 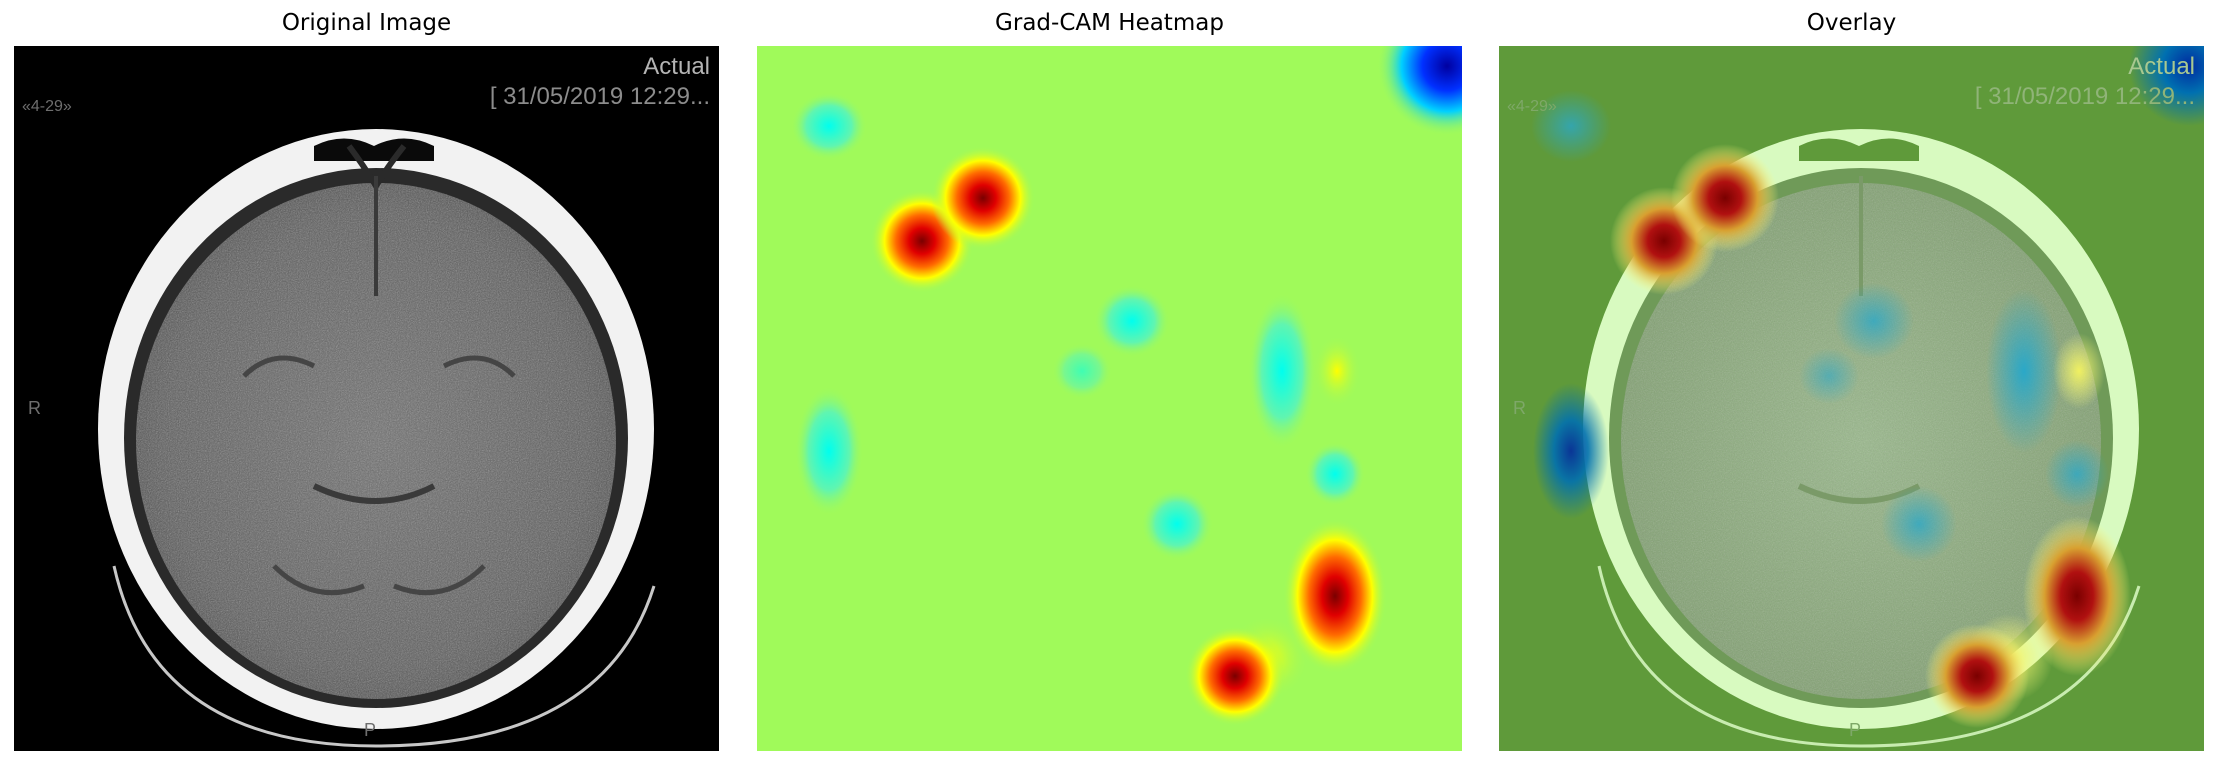 What do you see at coordinates (47, 106) in the screenshot?
I see `ct-slice-marker: «4-29»` at bounding box center [47, 106].